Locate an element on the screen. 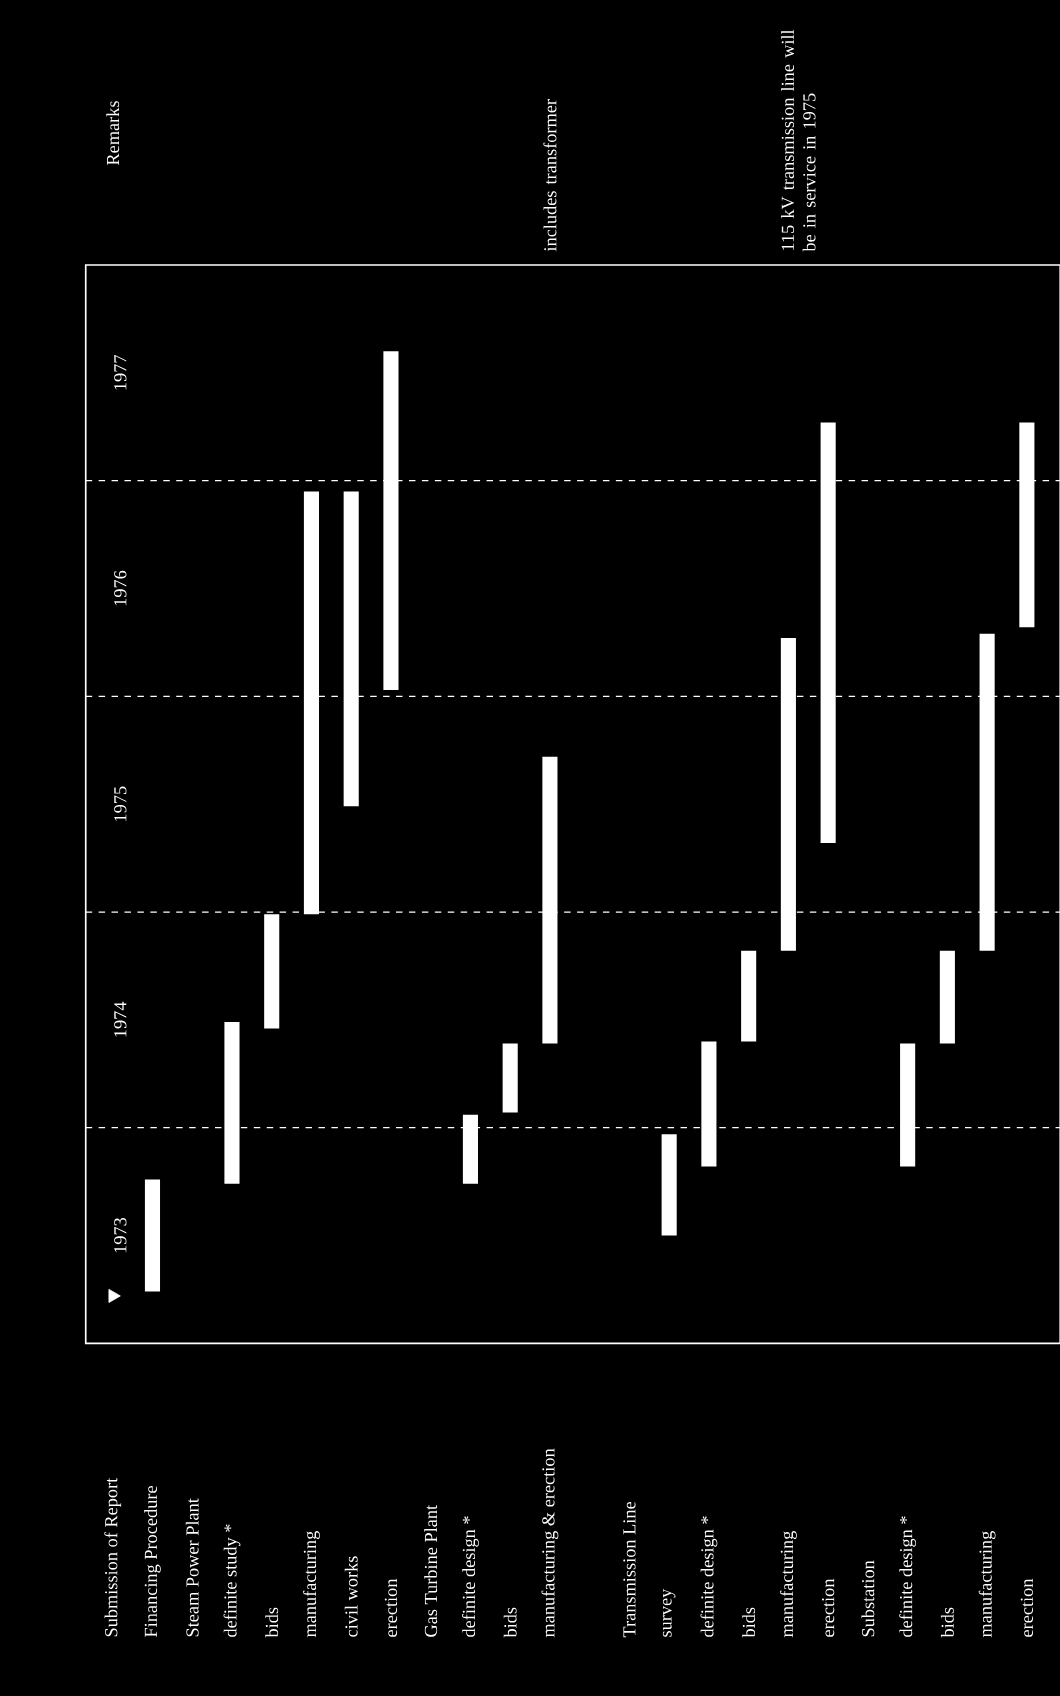 The image size is (1060, 1696). x-tick-label: survey is located at coordinates (669, 1612).